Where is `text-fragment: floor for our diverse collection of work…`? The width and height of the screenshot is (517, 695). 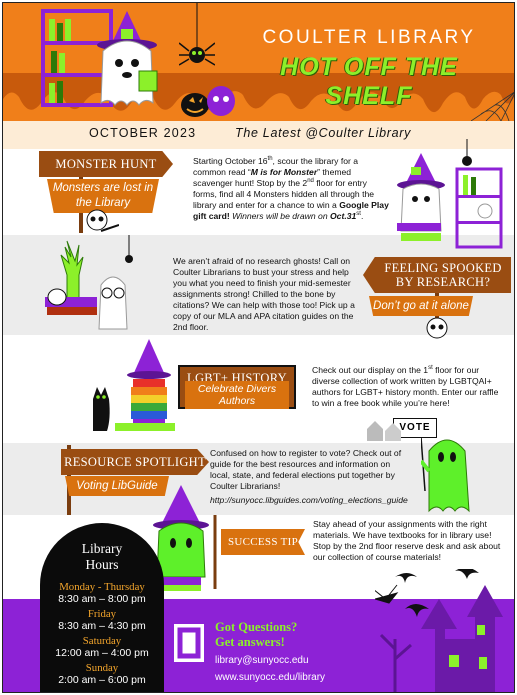
text-fragment: floor for our diverse collection of work… is located at coordinates (405, 386).